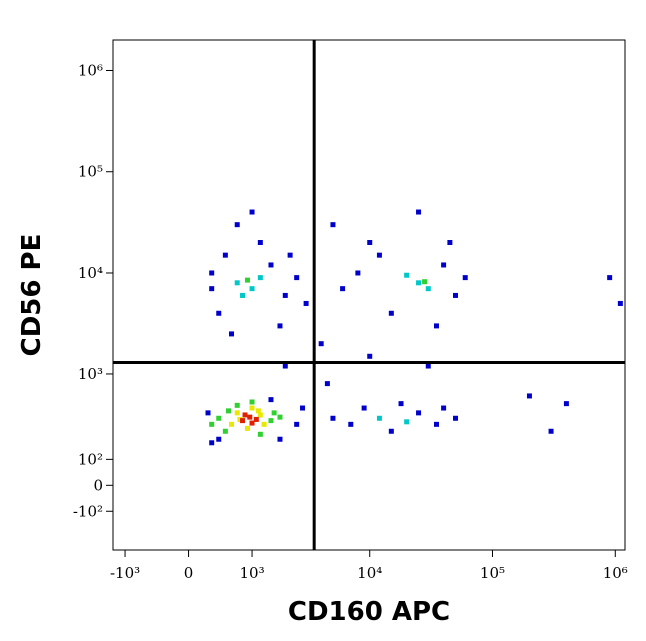 The width and height of the screenshot is (646, 641). I want to click on y-tick-label: 10⁵, so click(90, 172).